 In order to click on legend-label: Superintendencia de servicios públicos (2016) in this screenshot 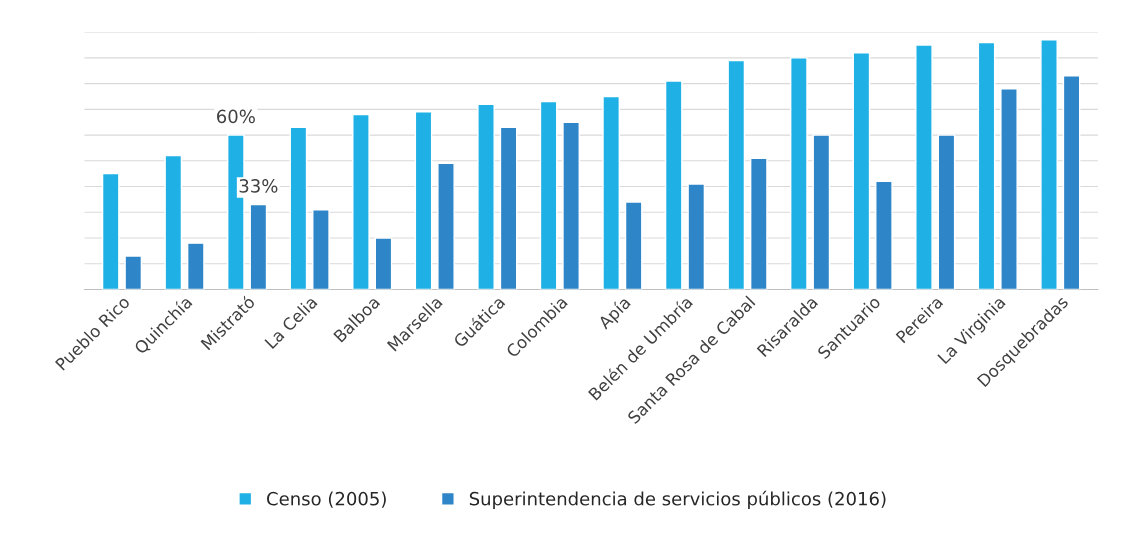, I will do `click(677, 500)`.